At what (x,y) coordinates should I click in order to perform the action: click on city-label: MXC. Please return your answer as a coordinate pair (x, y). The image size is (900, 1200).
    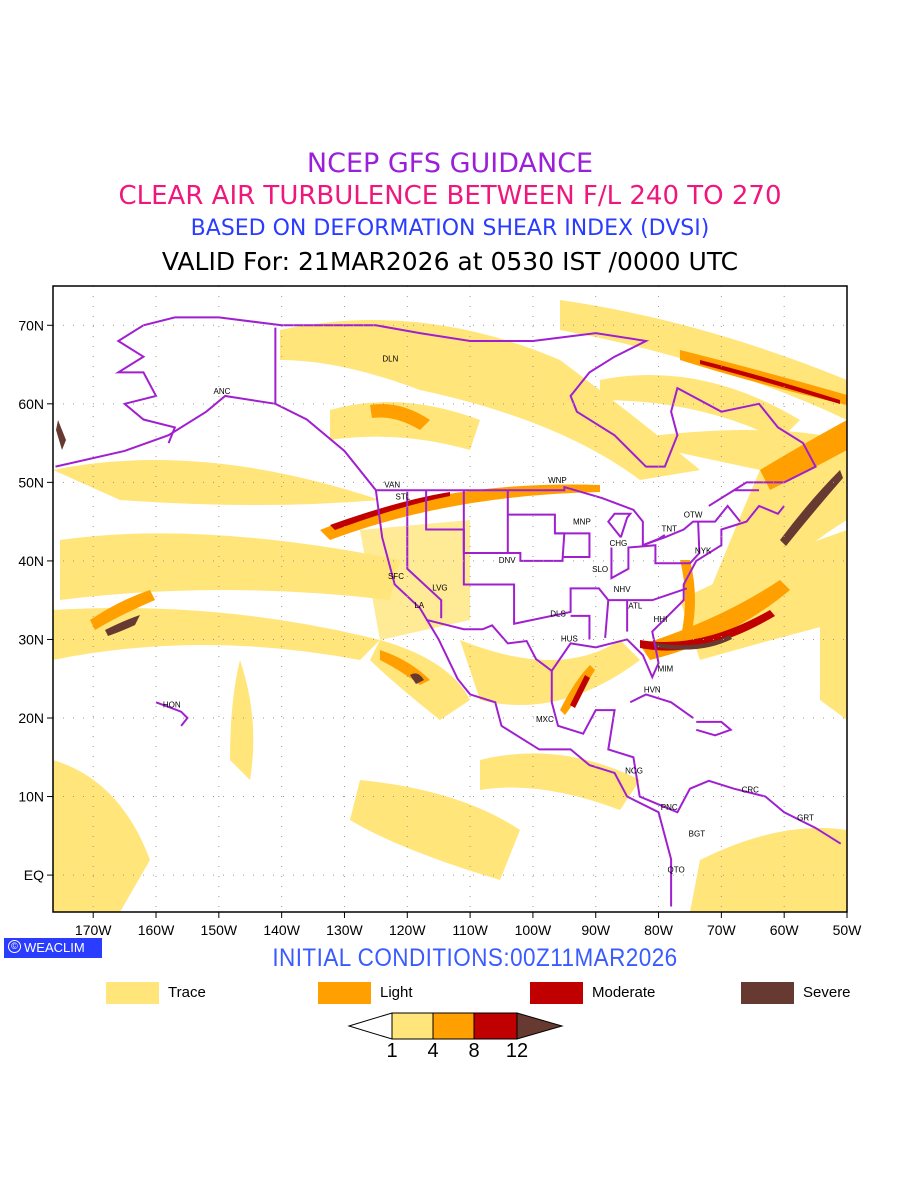
    Looking at the image, I should click on (545, 719).